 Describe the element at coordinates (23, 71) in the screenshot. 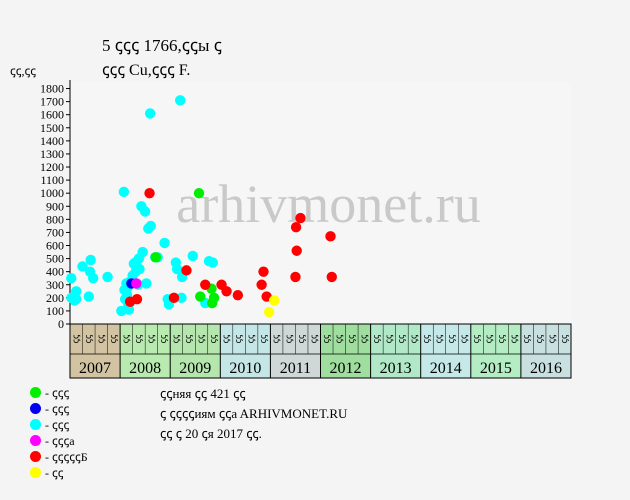

I see `y-axis-unit: ꞔꞔ,ꞔꞔ` at that location.